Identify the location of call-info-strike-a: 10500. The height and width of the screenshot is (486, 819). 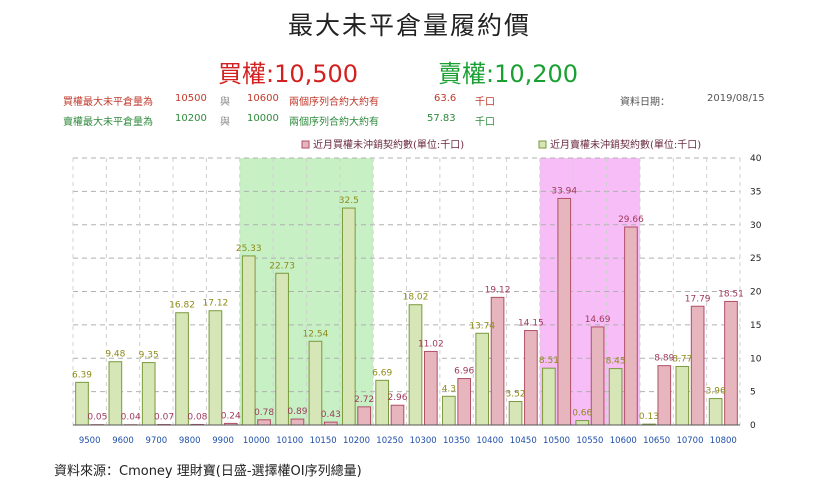
(191, 98).